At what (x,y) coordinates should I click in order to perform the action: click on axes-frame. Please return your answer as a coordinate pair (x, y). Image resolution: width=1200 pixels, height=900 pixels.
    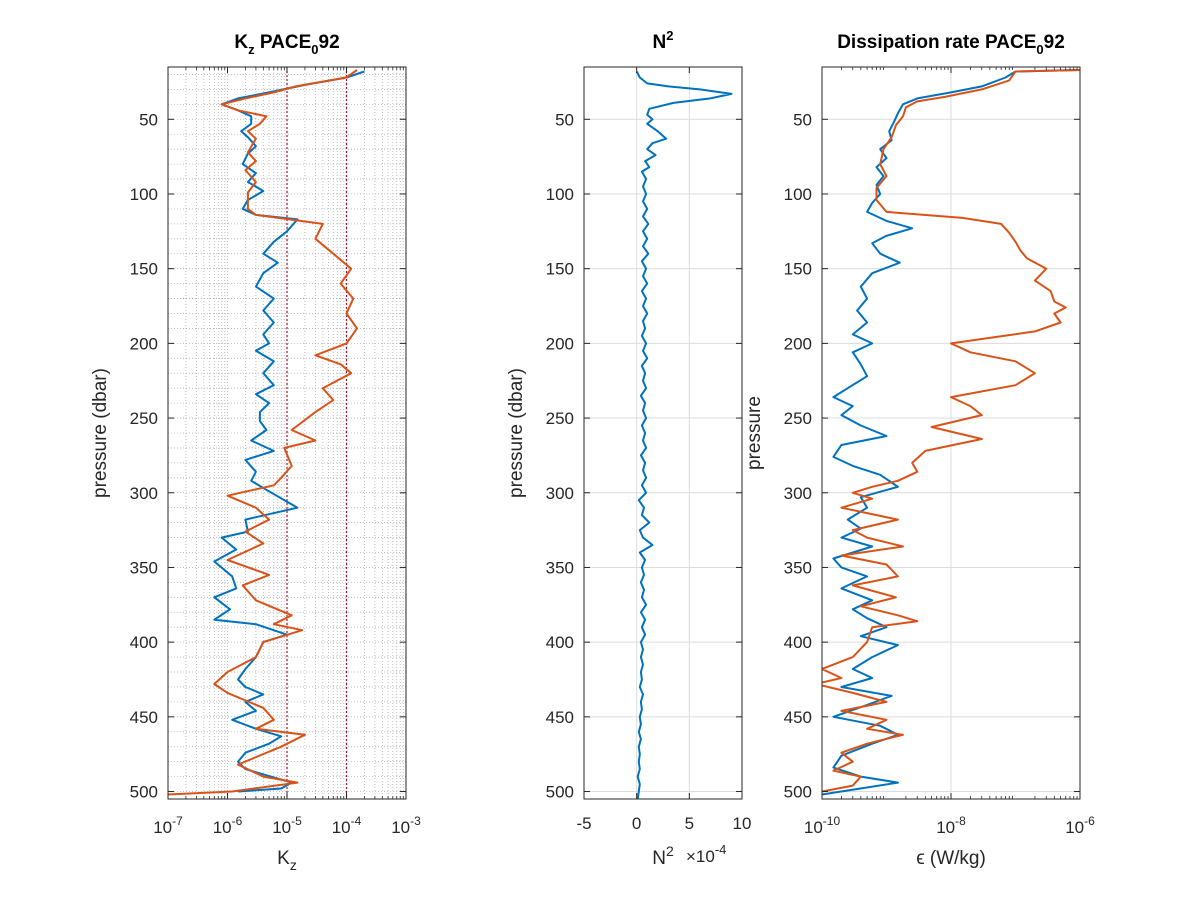
    Looking at the image, I should click on (663, 433).